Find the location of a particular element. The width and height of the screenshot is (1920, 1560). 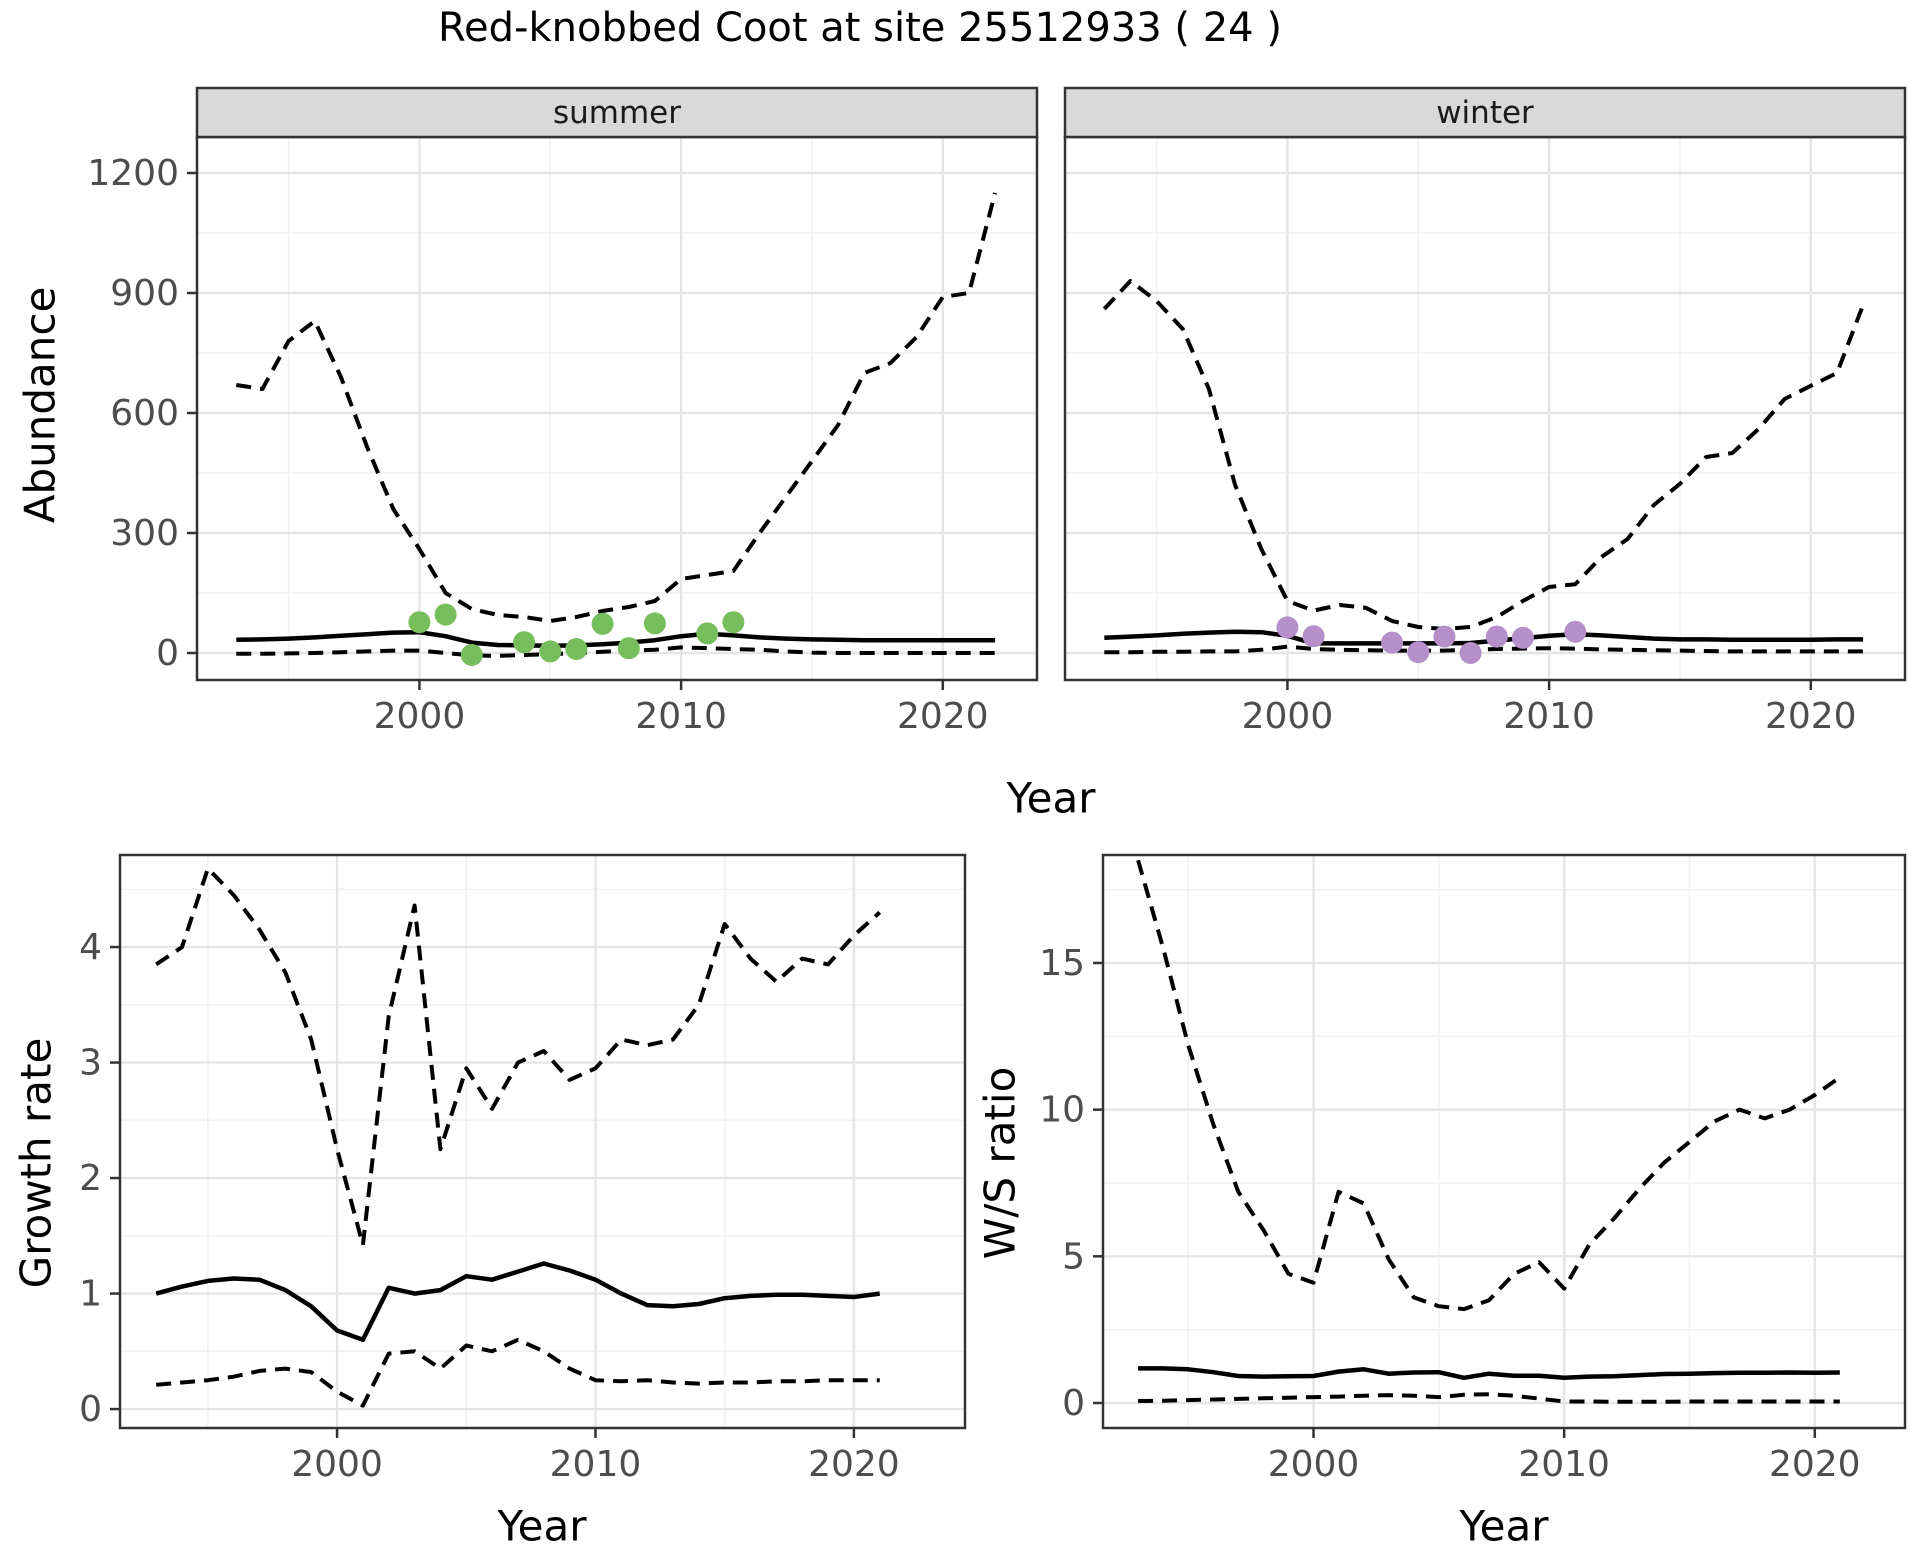

y-tick-label: 3 is located at coordinates (90, 1063).